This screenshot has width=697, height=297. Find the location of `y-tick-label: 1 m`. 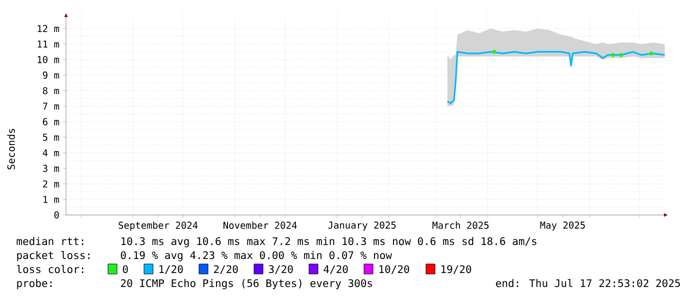

y-tick-label: 1 m is located at coordinates (51, 199).